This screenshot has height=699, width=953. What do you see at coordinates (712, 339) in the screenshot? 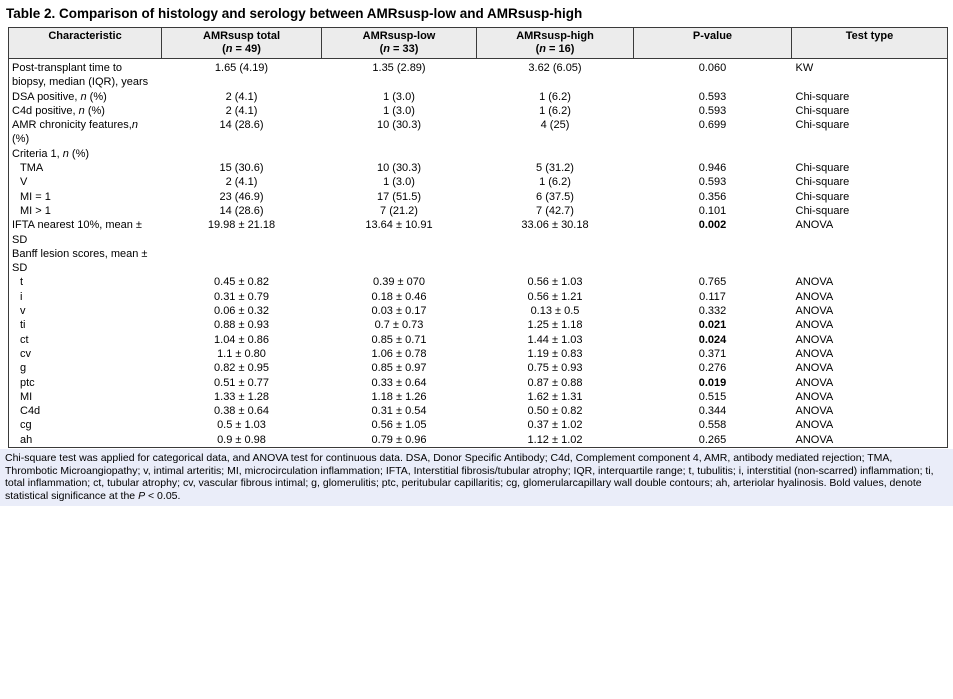
I see `cell-p-value: 0.024` at bounding box center [712, 339].